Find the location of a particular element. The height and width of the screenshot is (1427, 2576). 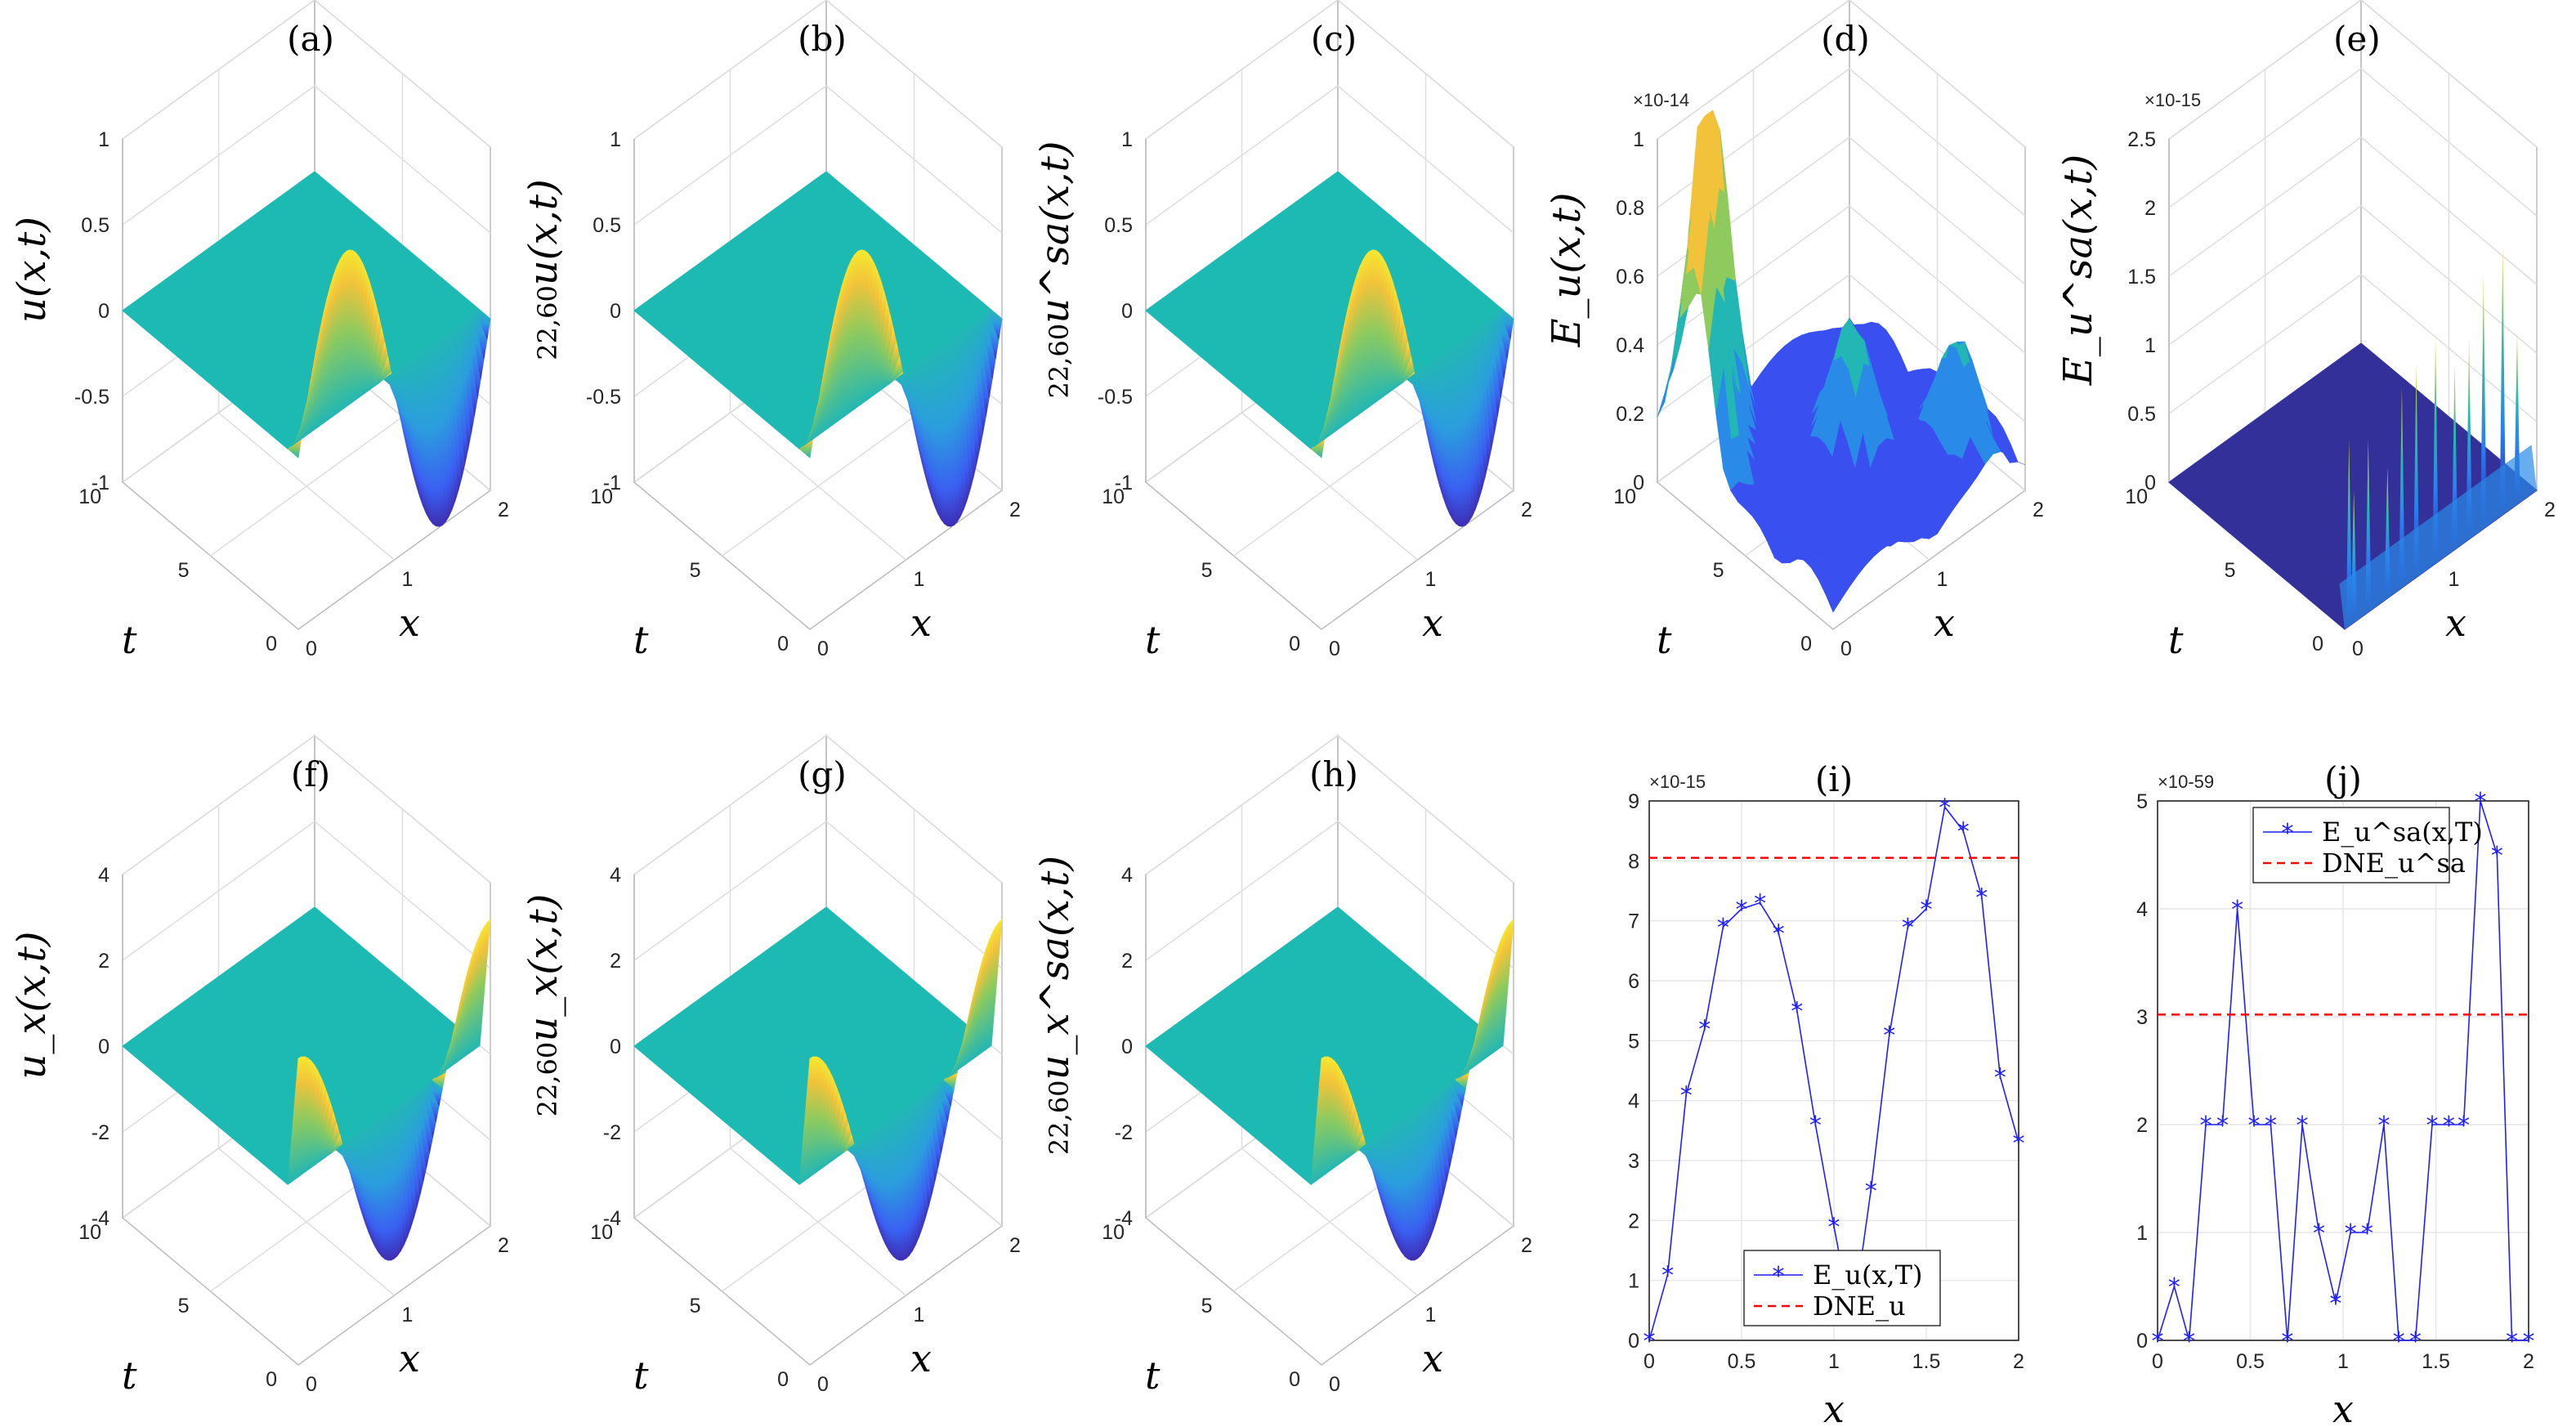

z-tick-label: 0.4 is located at coordinates (1630, 345).